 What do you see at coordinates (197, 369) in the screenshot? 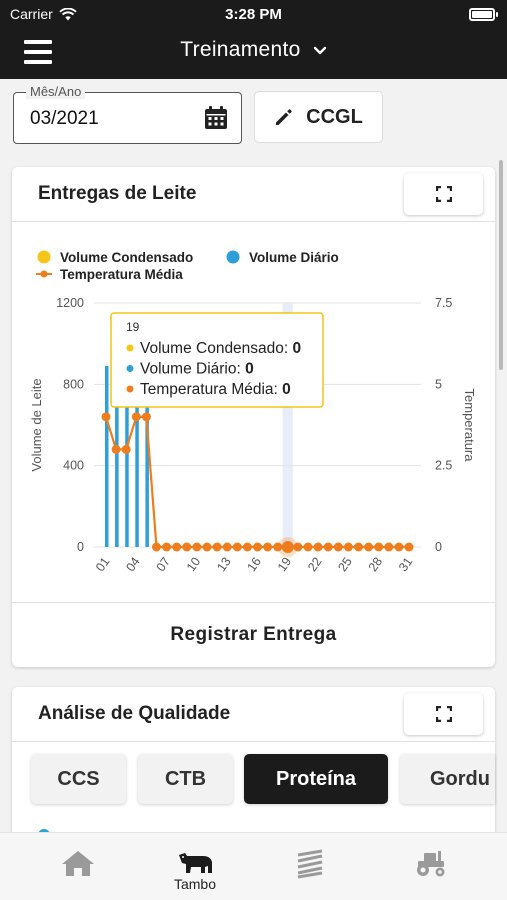
I see `tooltip-label: Volume Diário: 0` at bounding box center [197, 369].